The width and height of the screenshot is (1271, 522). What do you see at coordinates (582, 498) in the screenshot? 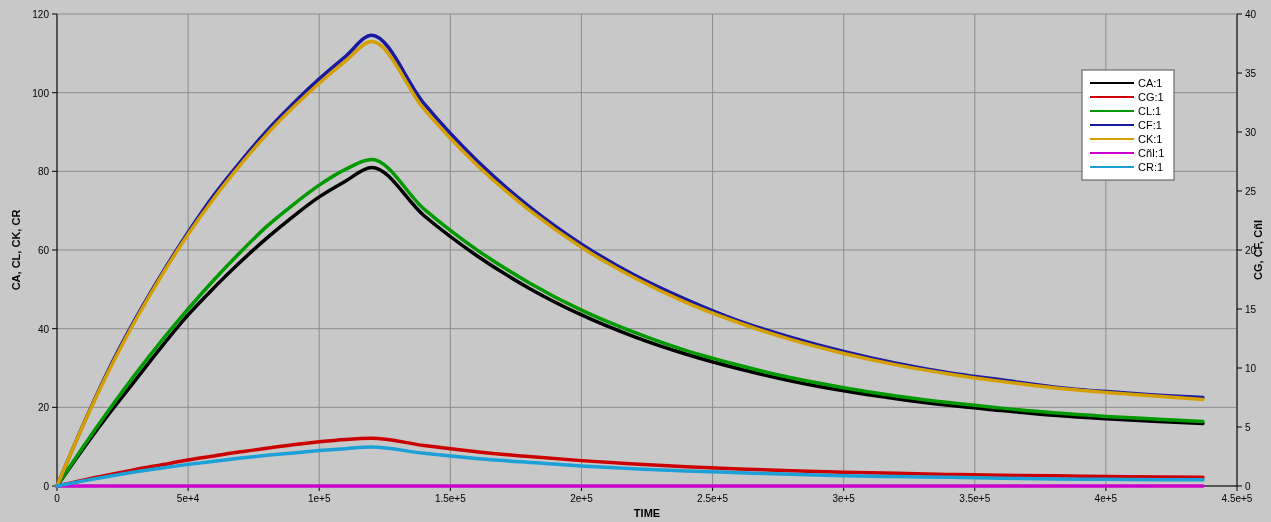
I see `x-tick-label: 2e+5` at bounding box center [582, 498].